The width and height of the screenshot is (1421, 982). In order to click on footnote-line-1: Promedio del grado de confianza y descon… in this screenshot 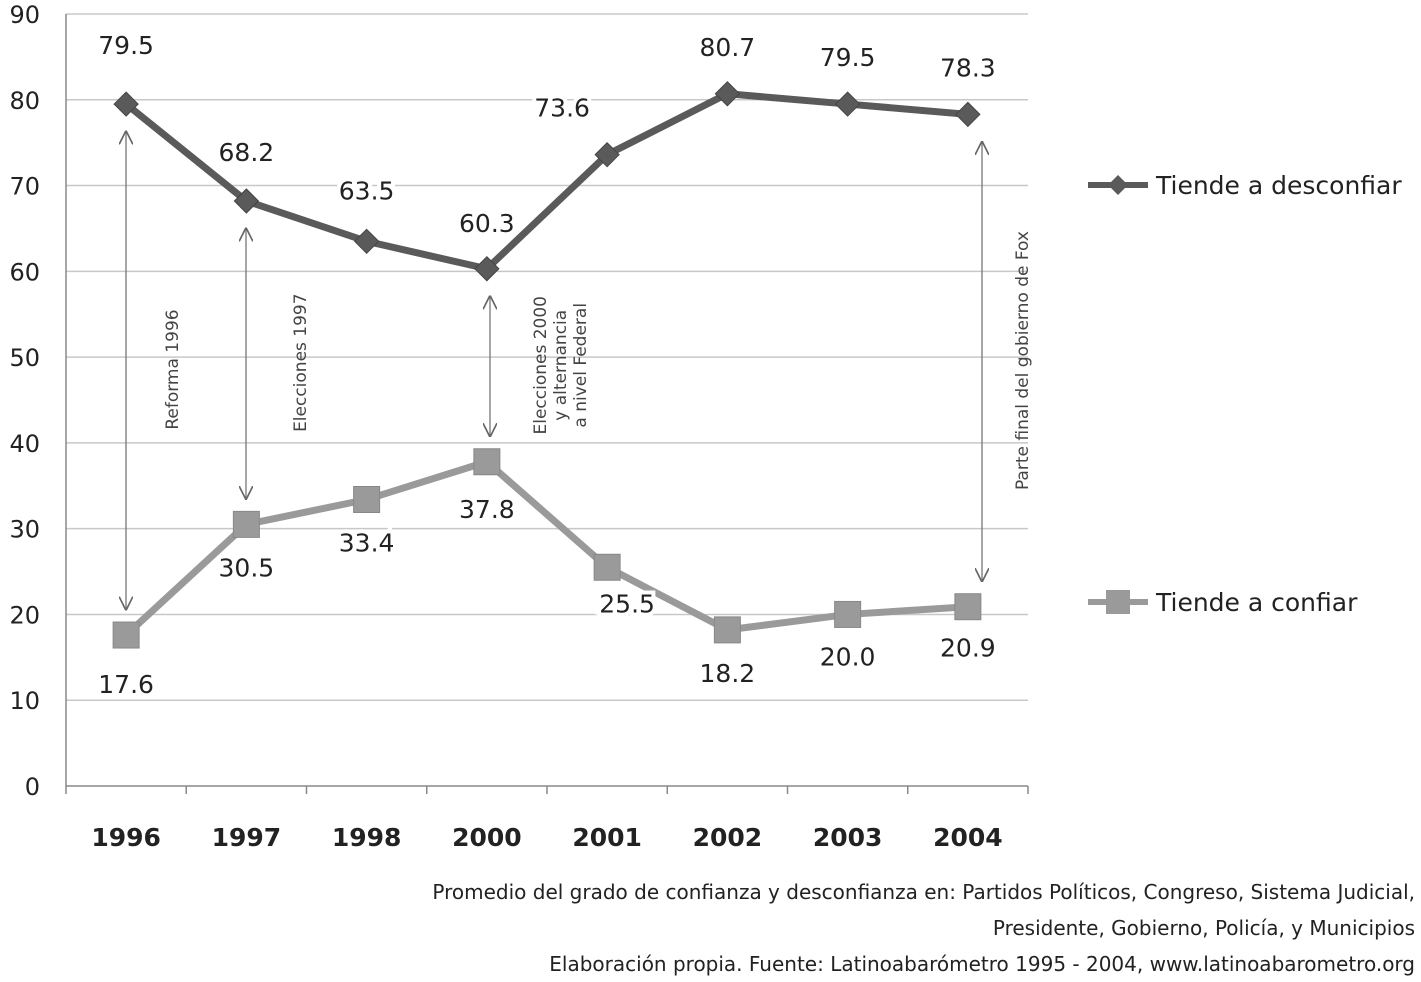, I will do `click(923, 892)`.